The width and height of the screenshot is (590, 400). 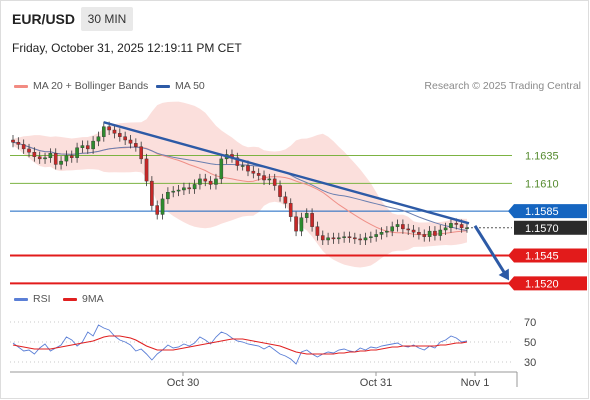 What do you see at coordinates (542, 229) in the screenshot?
I see `last-price-label: 1.1570` at bounding box center [542, 229].